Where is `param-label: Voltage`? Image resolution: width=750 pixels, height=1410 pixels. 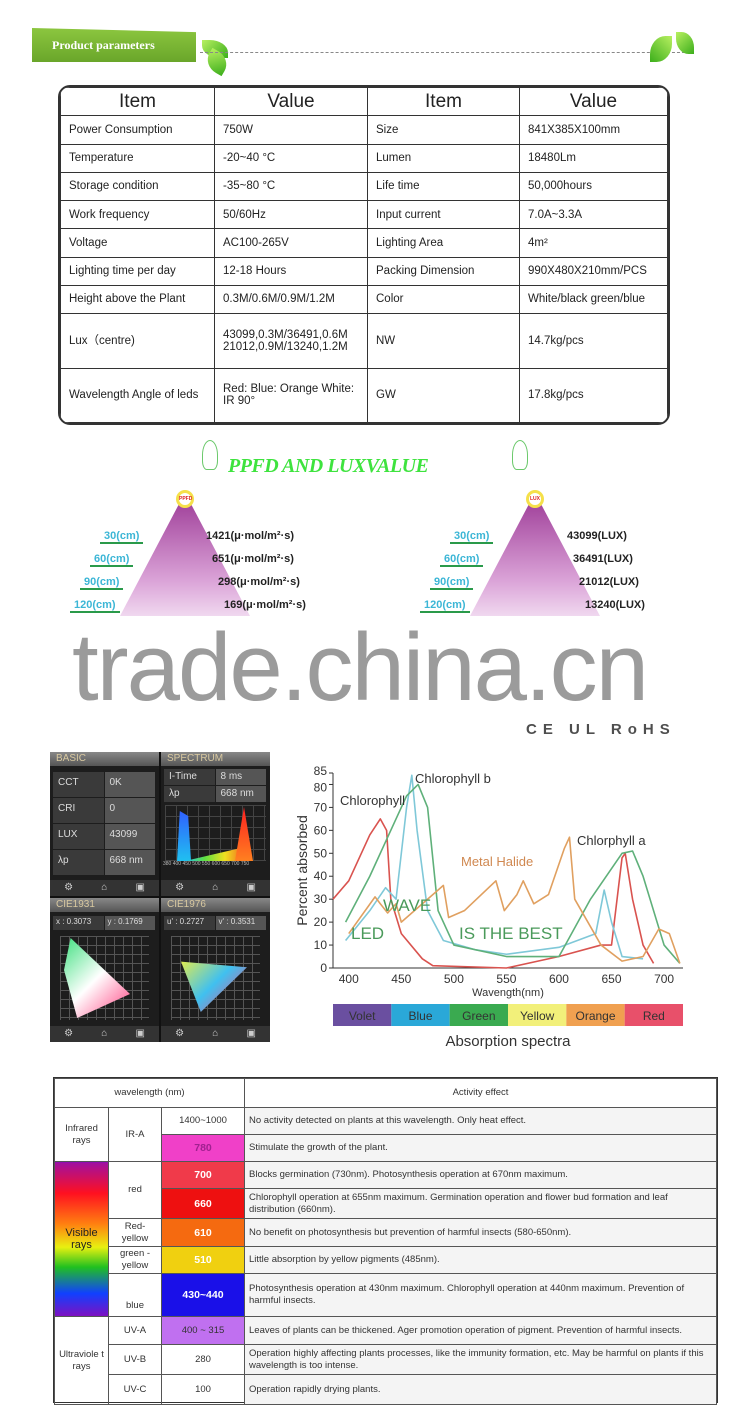 param-label: Voltage is located at coordinates (137, 243).